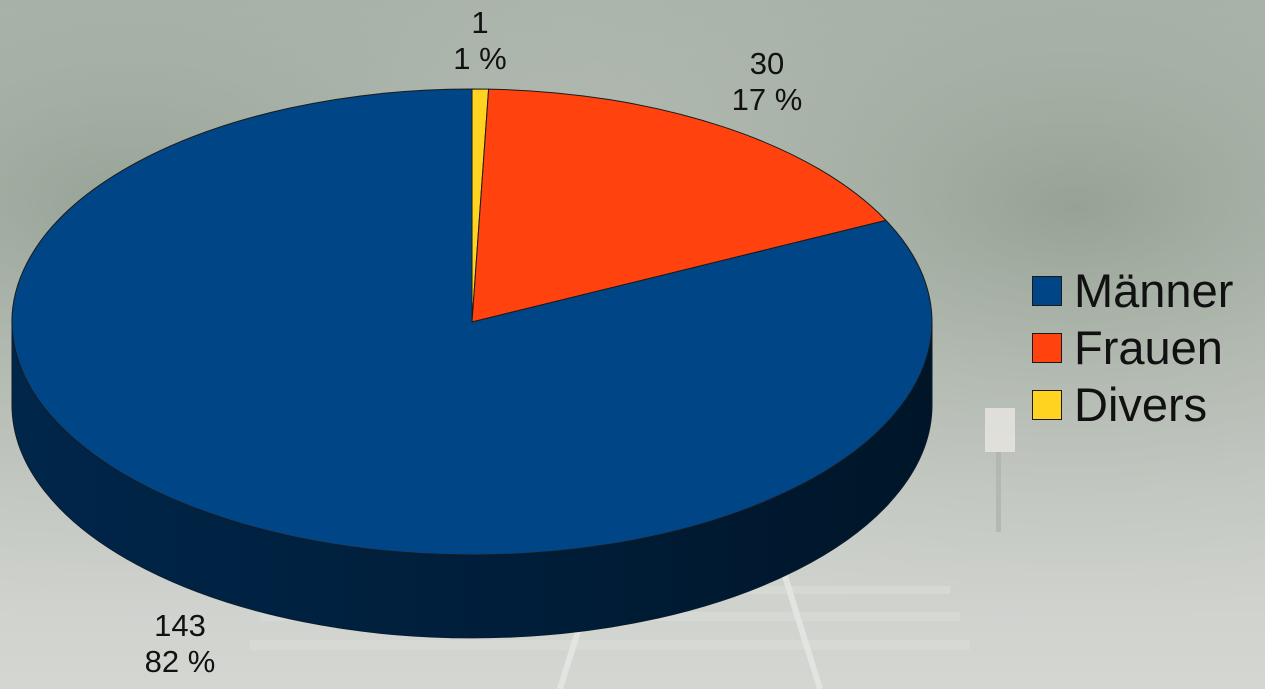  What do you see at coordinates (1141, 404) in the screenshot?
I see `legend-label-divers: Divers` at bounding box center [1141, 404].